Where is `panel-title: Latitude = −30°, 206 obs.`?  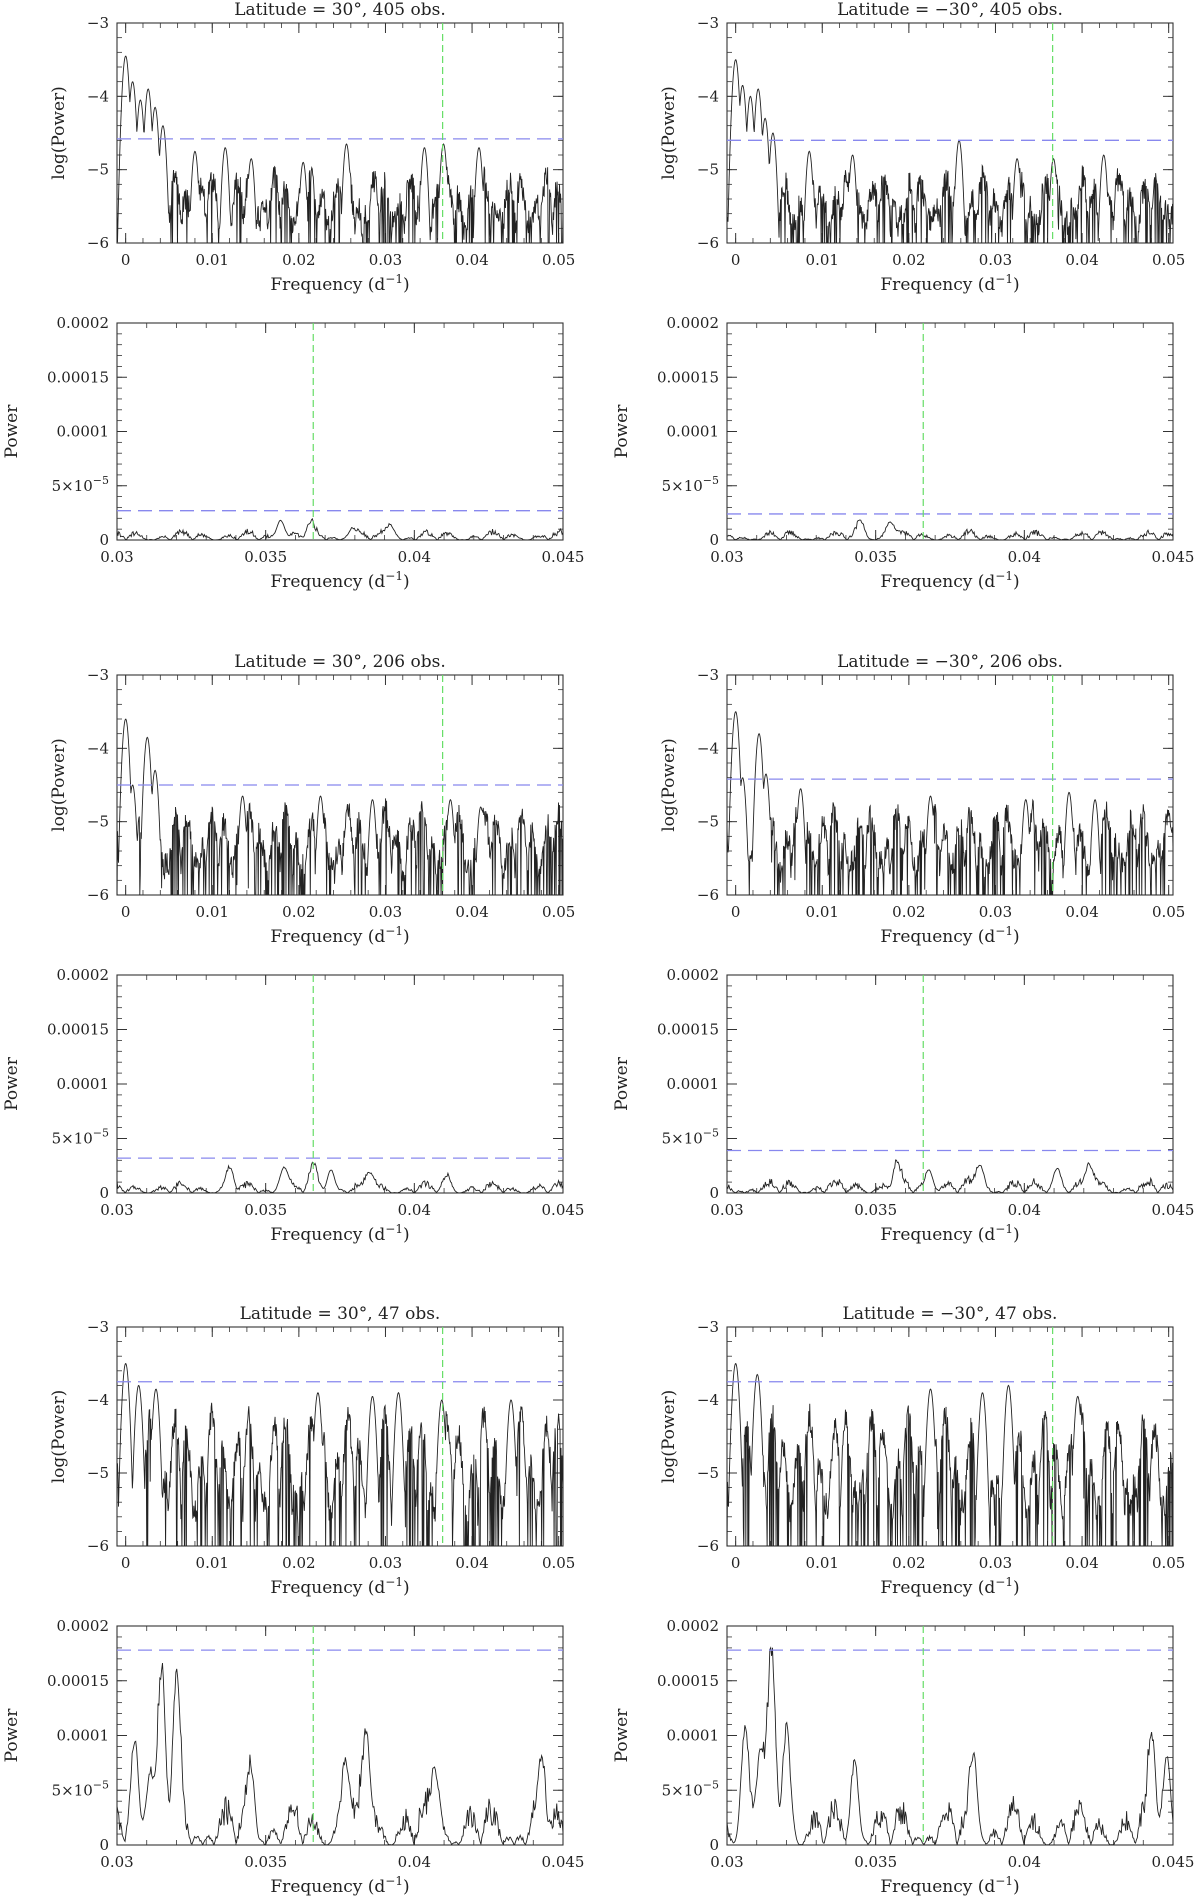 panel-title: Latitude = −30°, 206 obs. is located at coordinates (950, 662).